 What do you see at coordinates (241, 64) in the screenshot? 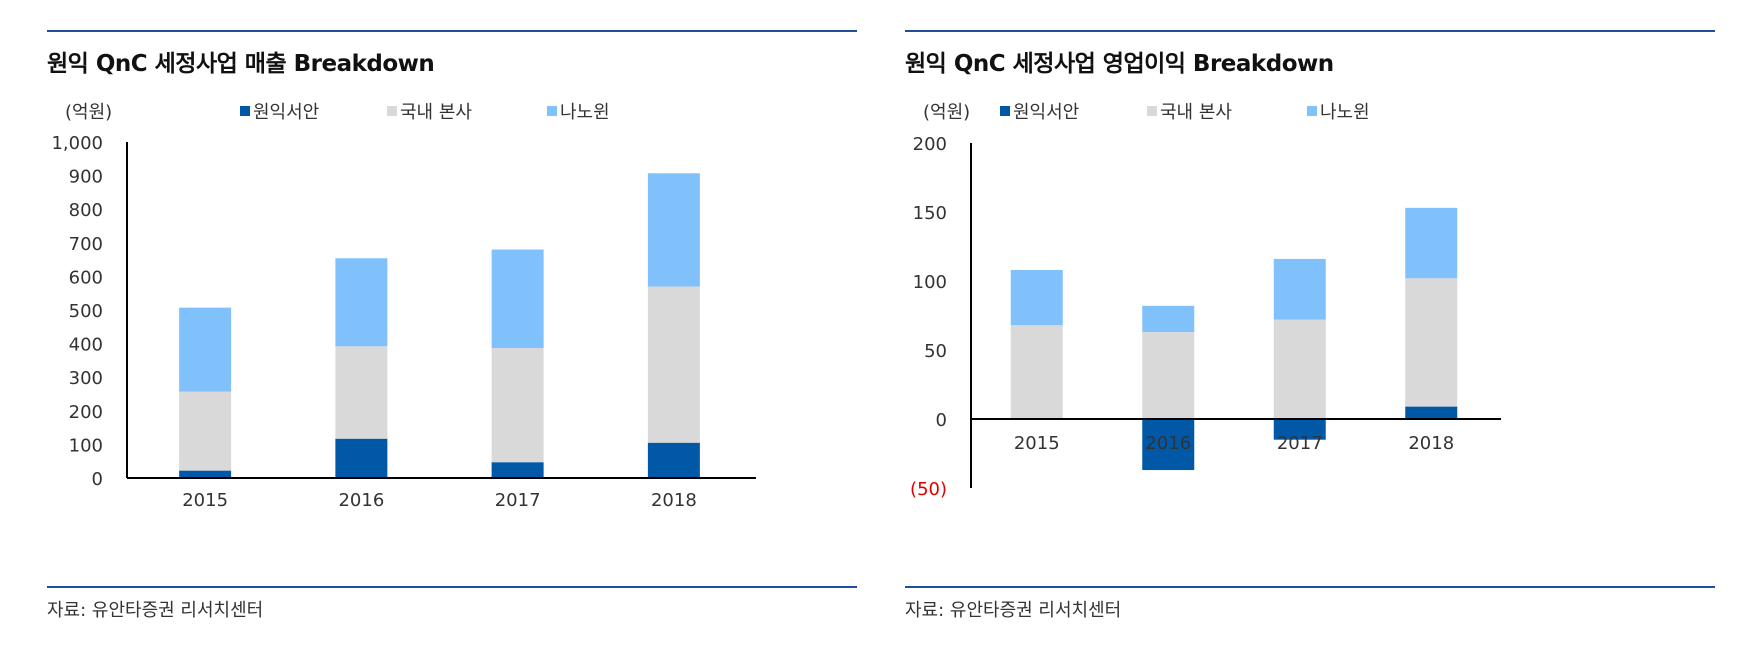
I see `chart-title: 원익 QnC 세정사업 매출 Breakdown` at bounding box center [241, 64].